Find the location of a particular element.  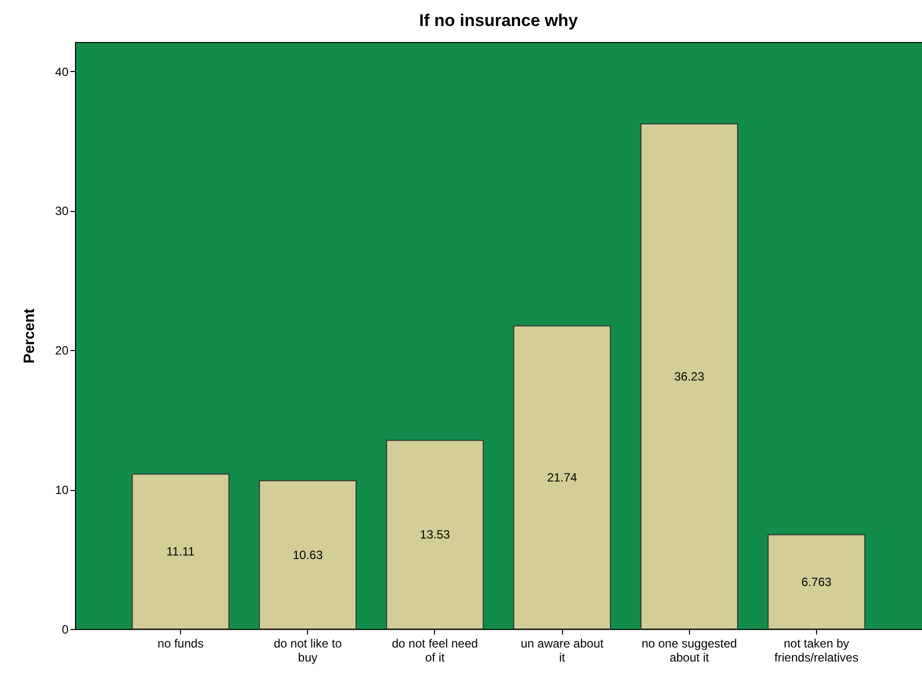

data-label: 36.23 is located at coordinates (689, 376).